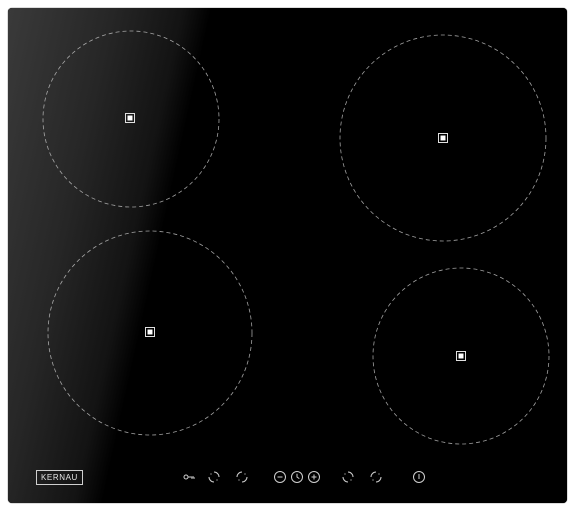 This screenshot has height=506, width=573. I want to click on minus-icon, so click(280, 477).